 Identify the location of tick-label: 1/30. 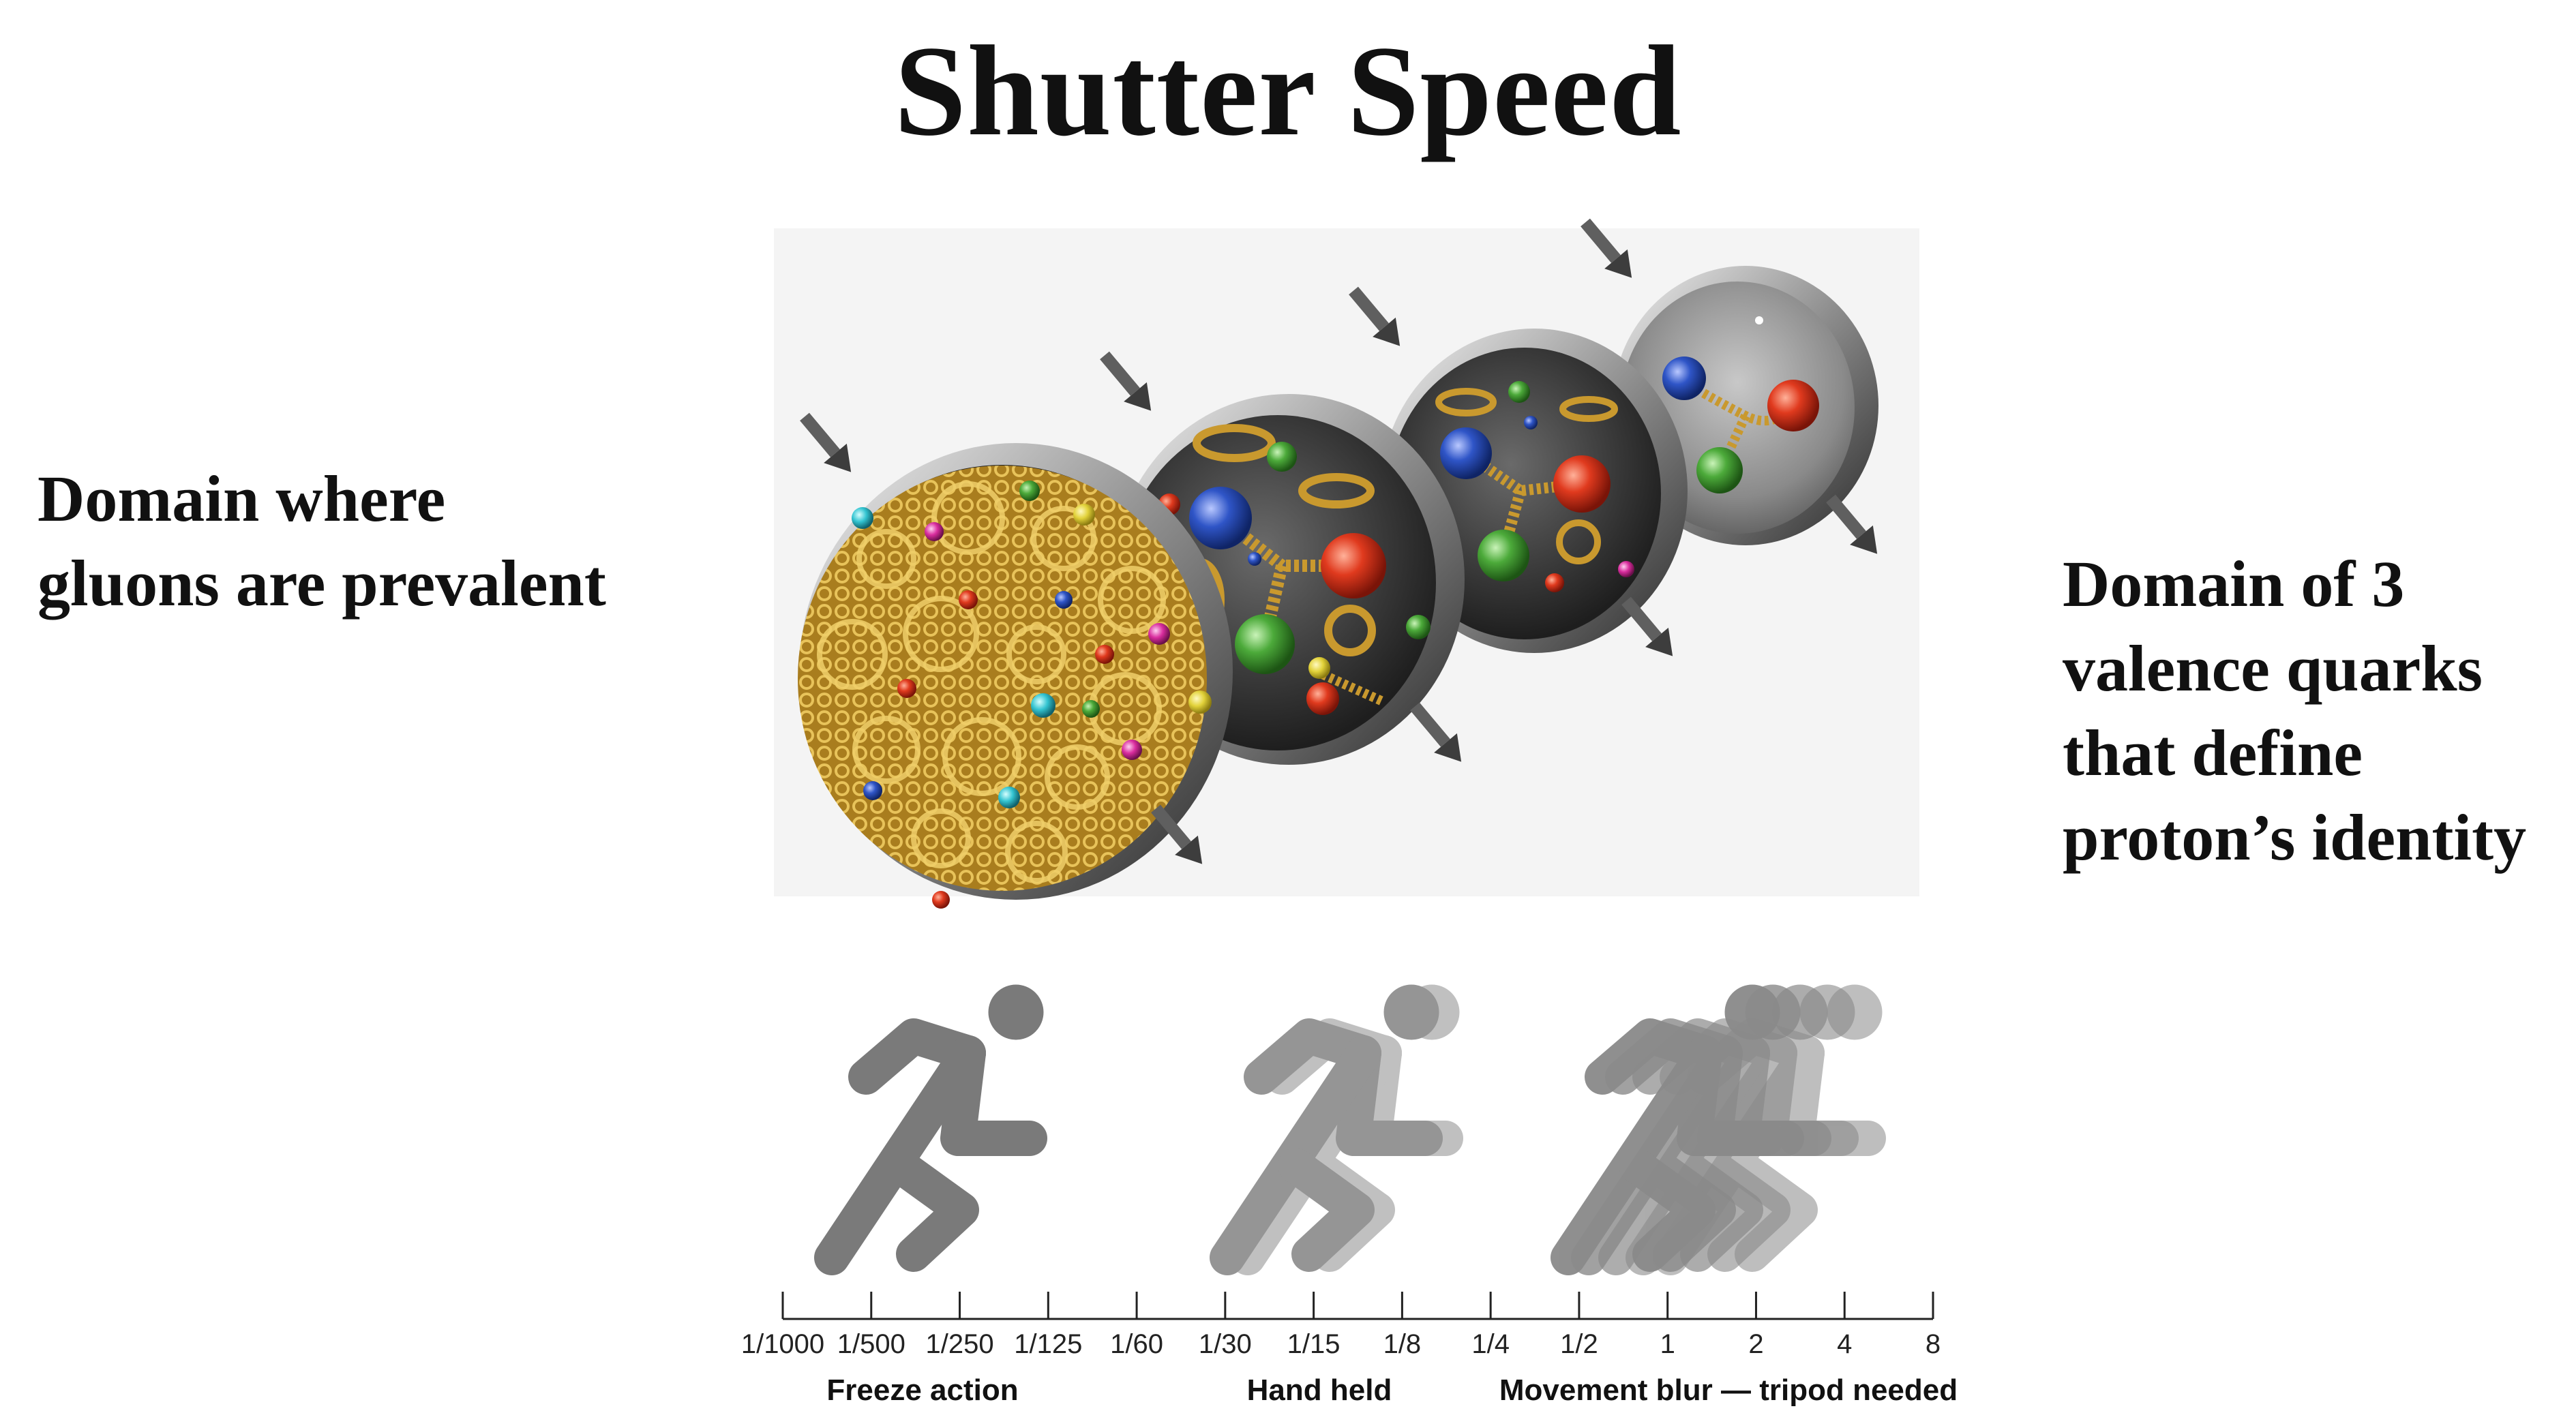
(1225, 1344).